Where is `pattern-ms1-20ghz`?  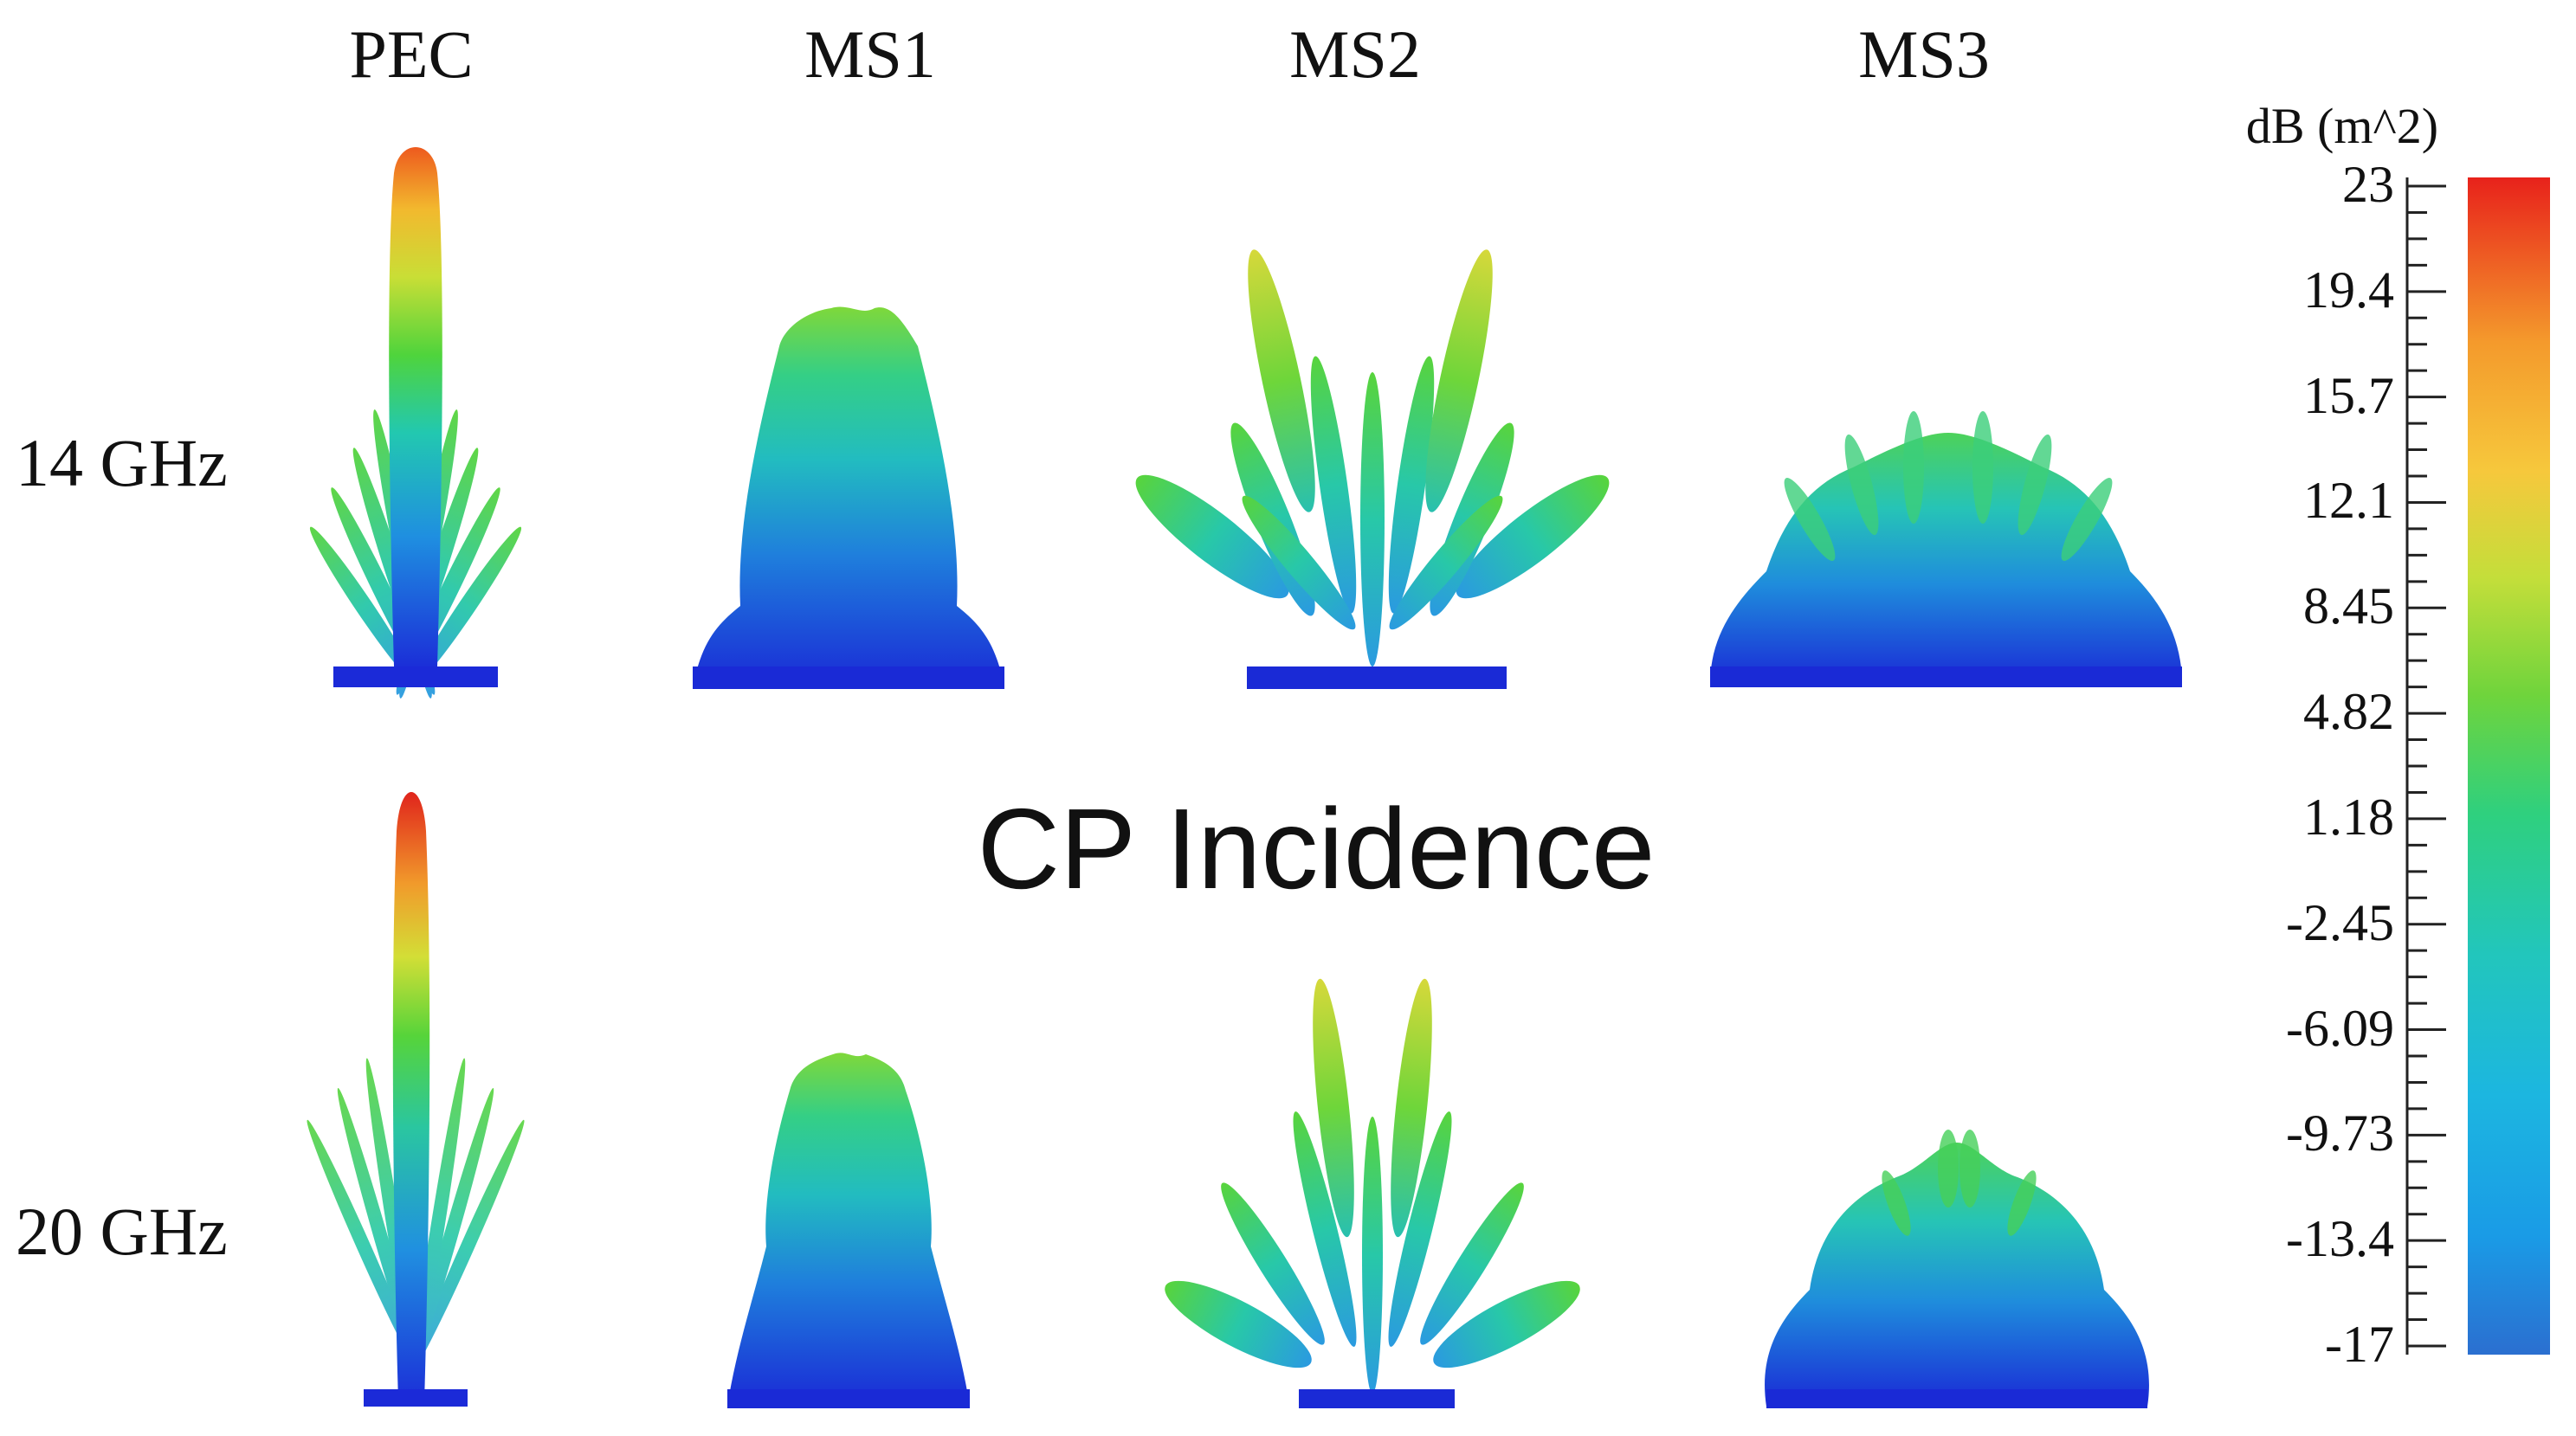
pattern-ms1-20ghz is located at coordinates (848, 1231).